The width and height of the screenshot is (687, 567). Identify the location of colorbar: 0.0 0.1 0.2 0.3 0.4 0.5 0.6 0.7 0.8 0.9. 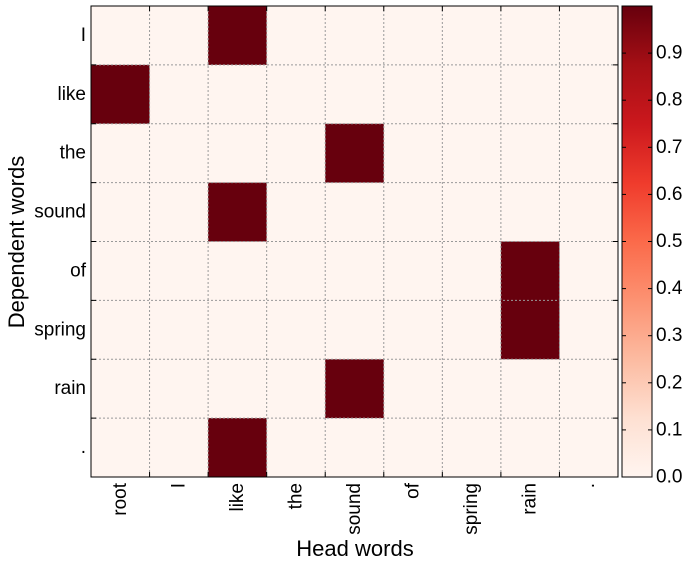
(652, 246).